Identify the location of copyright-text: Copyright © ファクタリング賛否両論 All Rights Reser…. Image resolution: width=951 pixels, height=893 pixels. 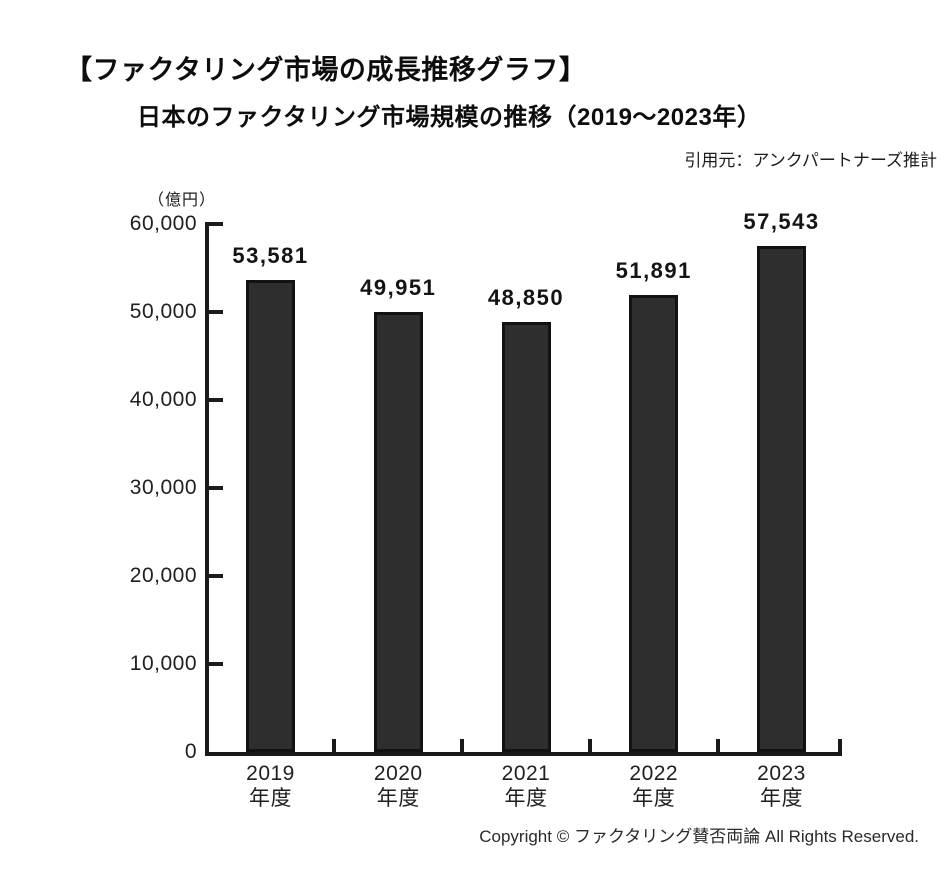
(699, 836).